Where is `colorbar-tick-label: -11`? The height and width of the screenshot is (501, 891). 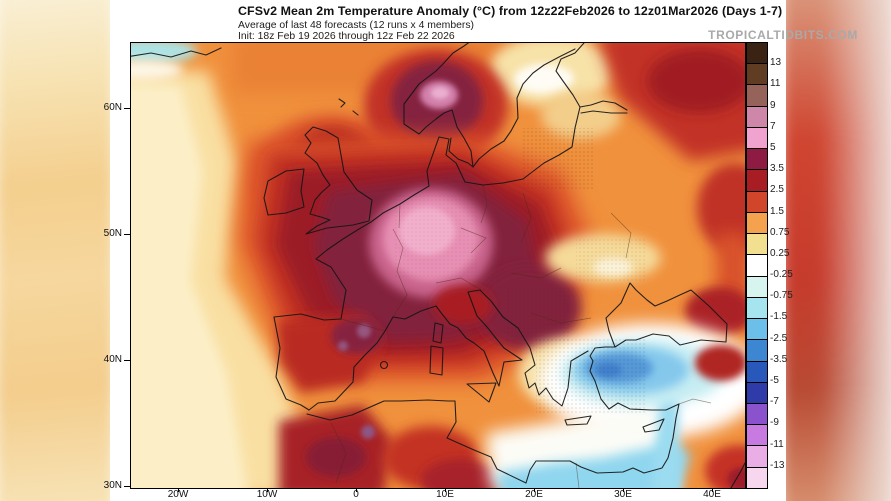
colorbar-tick-label: -11 is located at coordinates (777, 444).